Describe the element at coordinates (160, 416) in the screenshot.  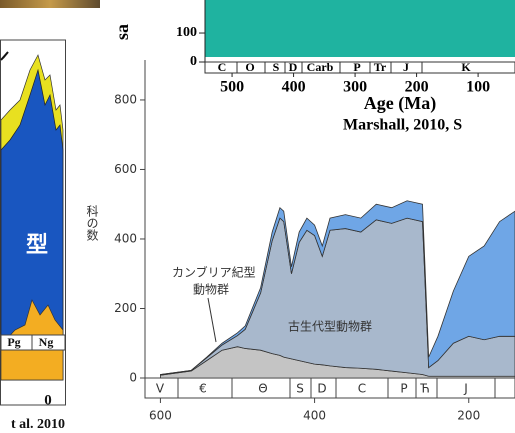
I see `x-tick-label: 600` at that location.